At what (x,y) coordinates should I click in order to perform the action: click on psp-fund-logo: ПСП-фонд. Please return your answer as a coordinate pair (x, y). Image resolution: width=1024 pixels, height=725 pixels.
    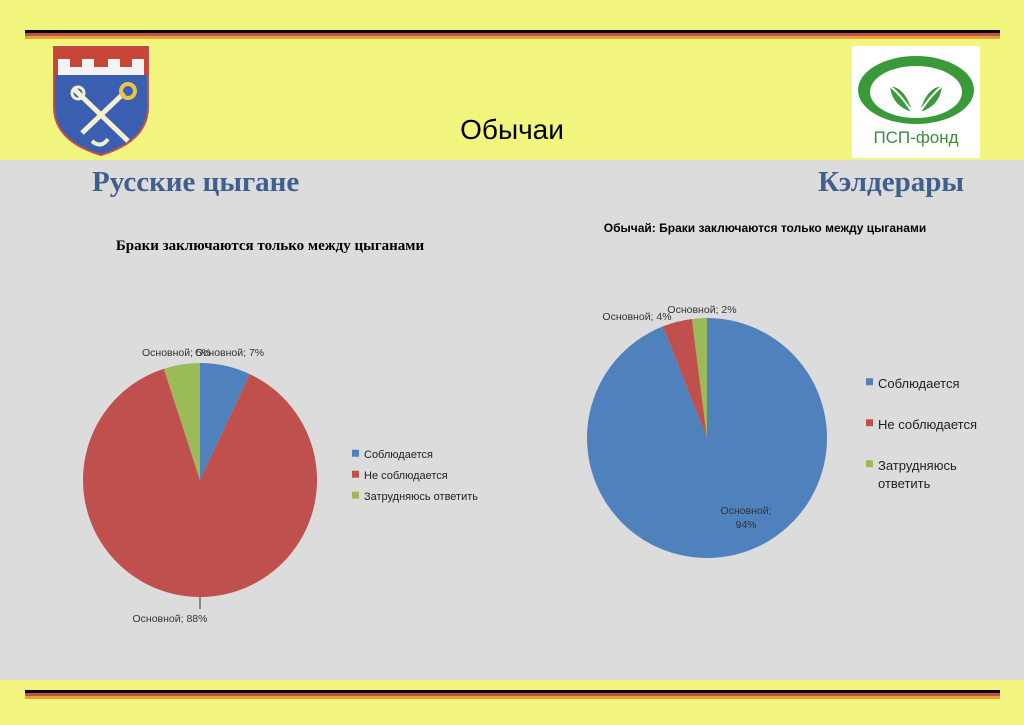
    Looking at the image, I should click on (916, 102).